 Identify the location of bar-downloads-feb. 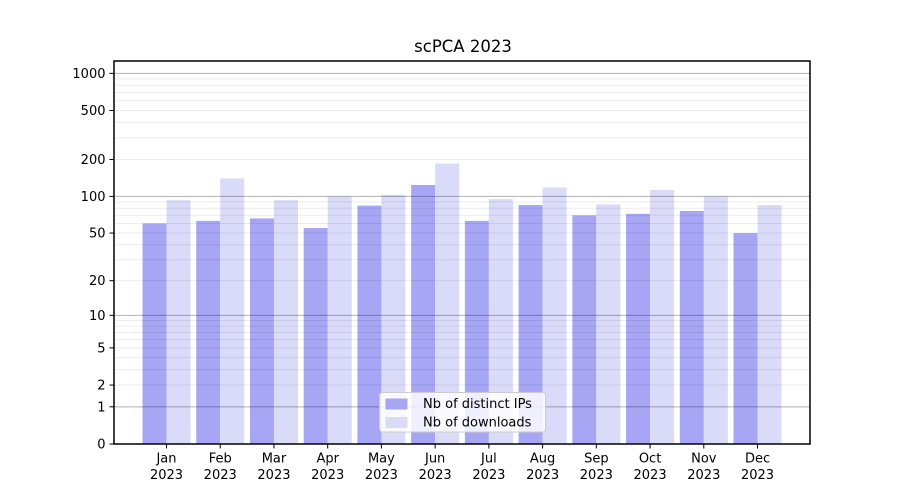
(232, 311).